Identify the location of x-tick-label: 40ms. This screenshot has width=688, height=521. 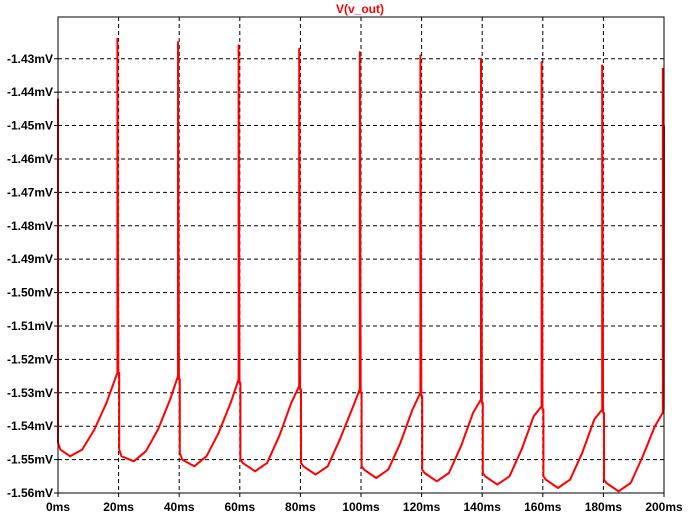
(179, 507).